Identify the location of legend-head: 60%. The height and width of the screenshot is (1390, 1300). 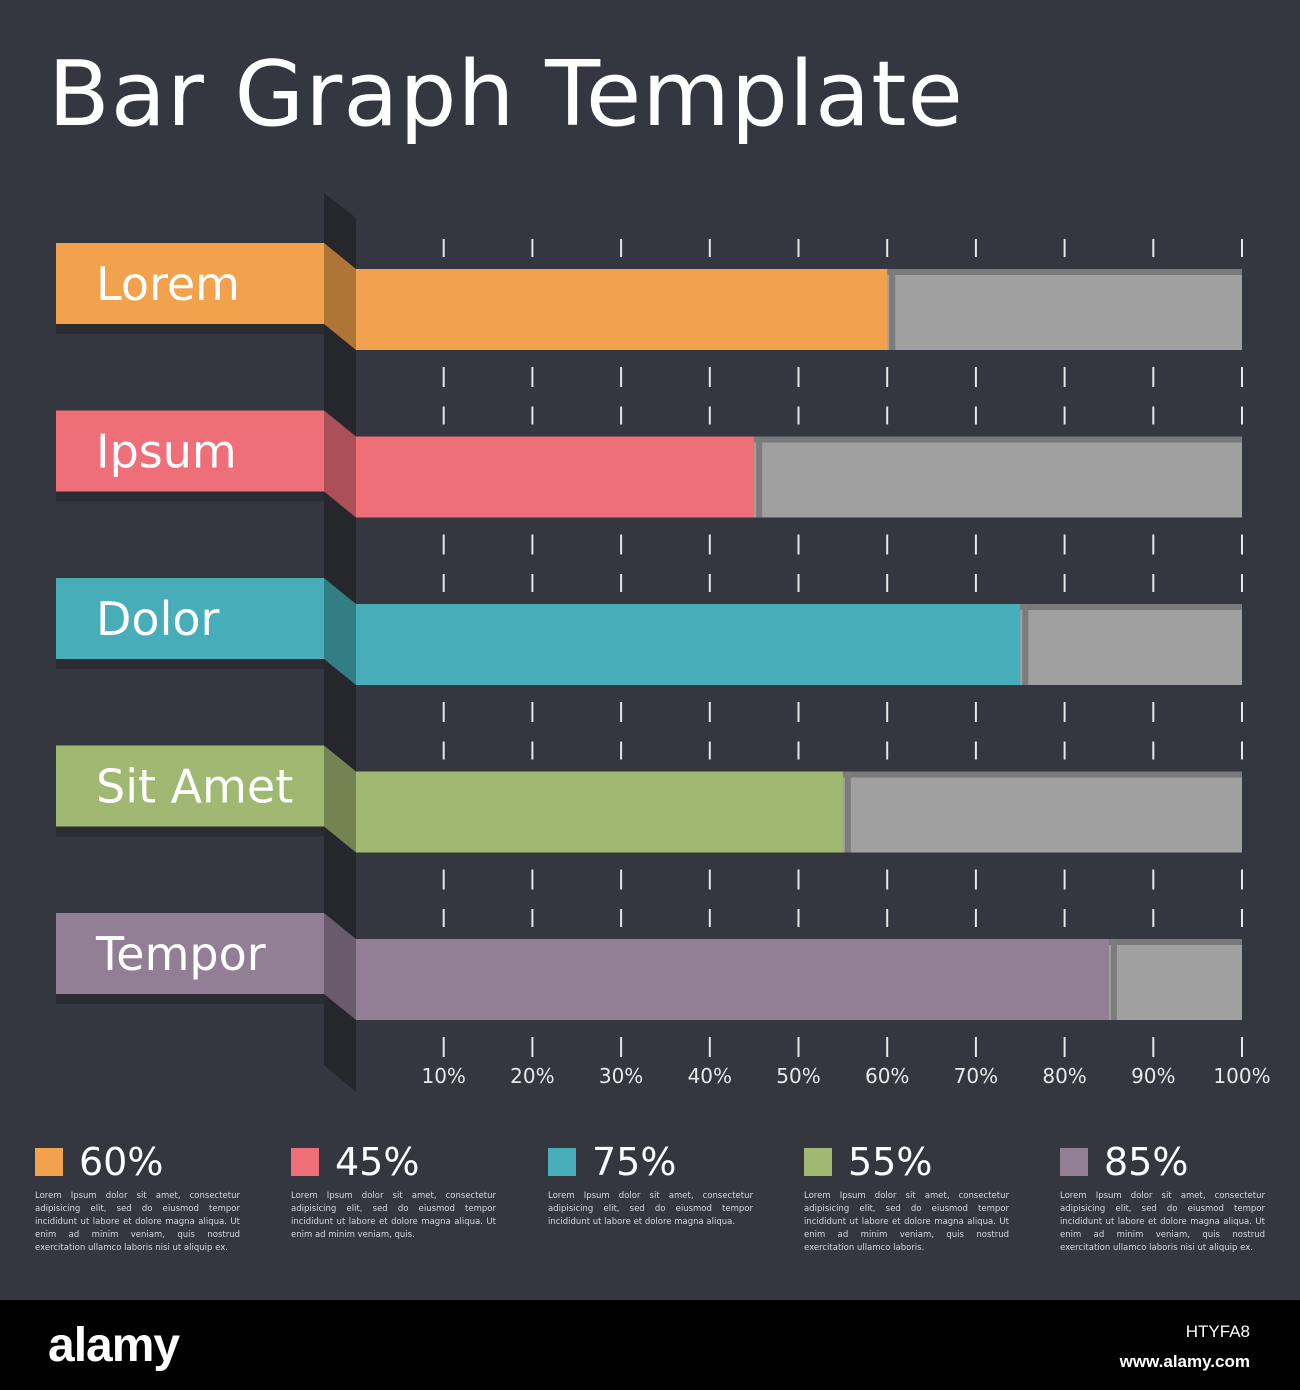
(137, 1162).